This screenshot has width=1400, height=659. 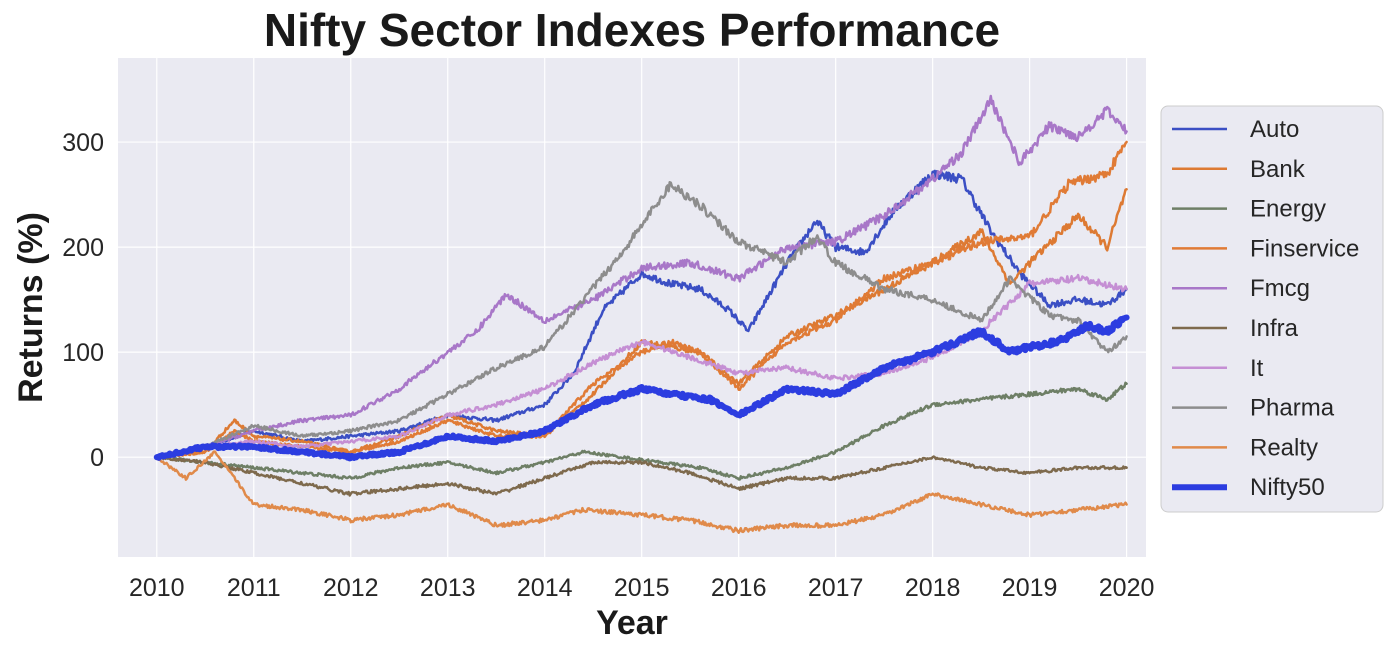 What do you see at coordinates (1284, 447) in the screenshot?
I see `legend-label: Realty` at bounding box center [1284, 447].